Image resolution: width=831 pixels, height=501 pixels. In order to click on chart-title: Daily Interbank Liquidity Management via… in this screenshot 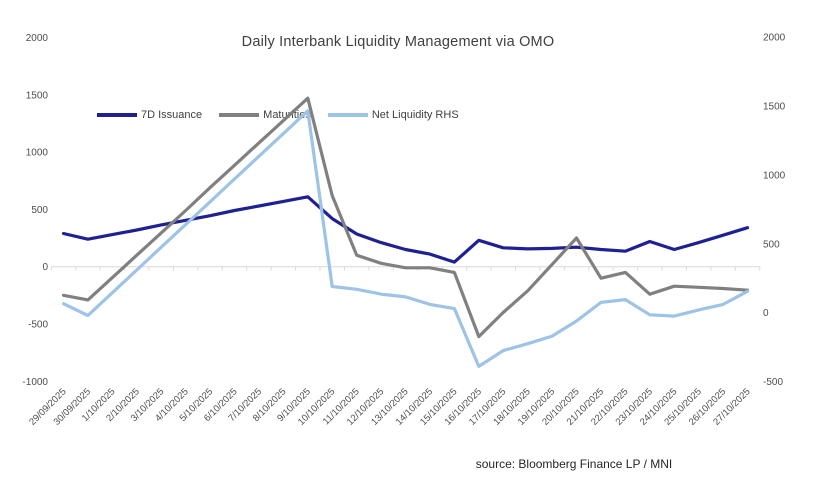, I will do `click(398, 42)`.